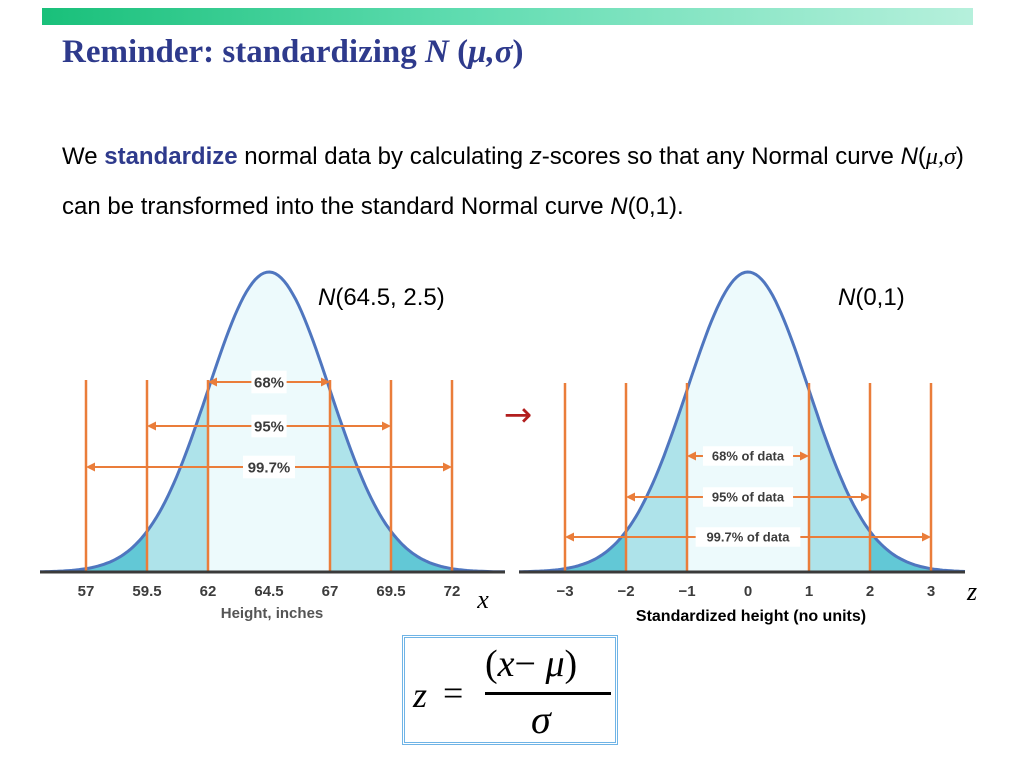 The image size is (1024, 768). What do you see at coordinates (83, 156) in the screenshot?
I see `text-run: We` at bounding box center [83, 156].